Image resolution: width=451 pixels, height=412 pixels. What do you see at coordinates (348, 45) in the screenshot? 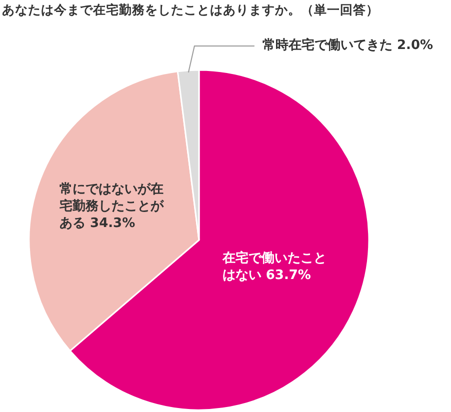
I see `slice-label: 常時在宅で働いてきた 2.0%` at bounding box center [348, 45].